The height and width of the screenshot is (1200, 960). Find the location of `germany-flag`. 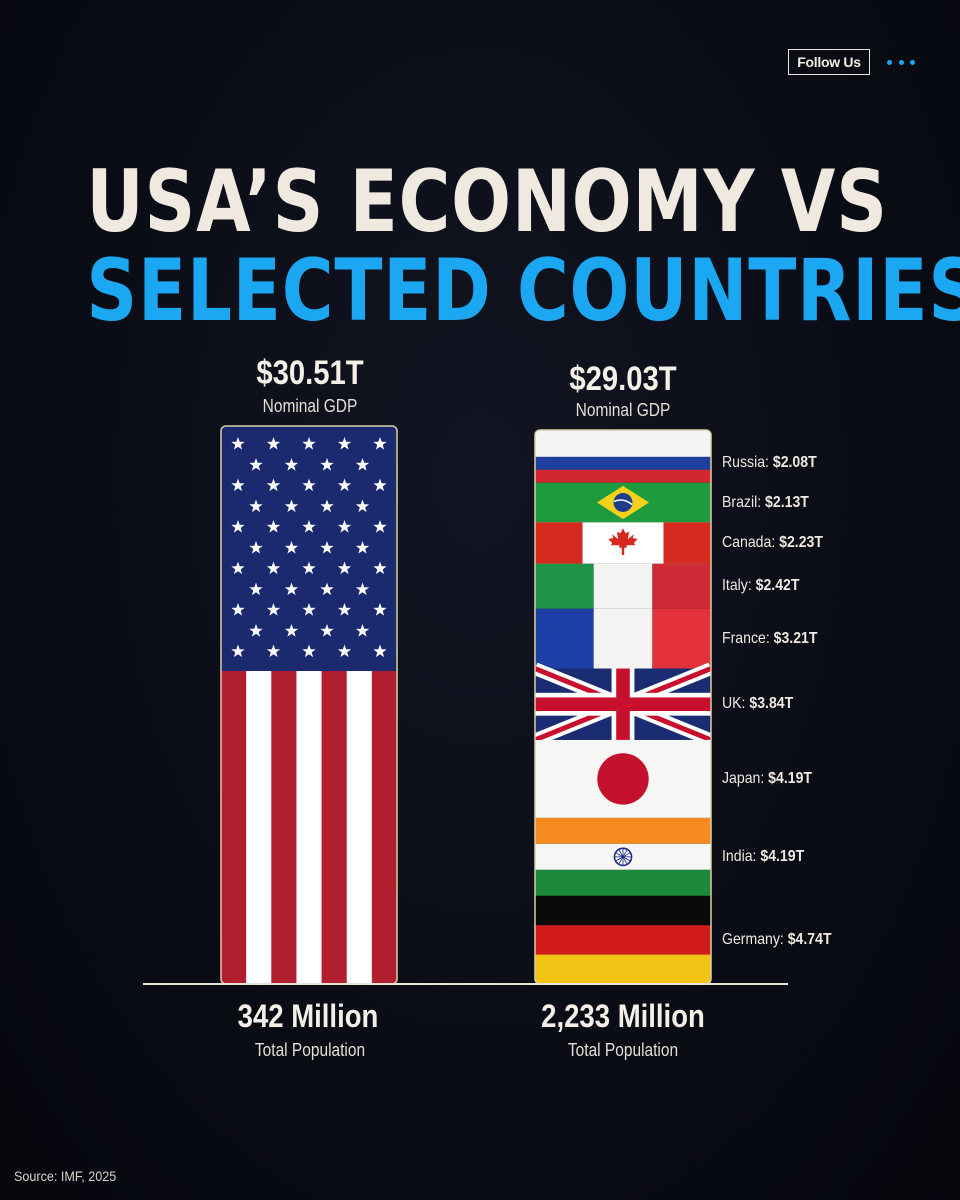

germany-flag is located at coordinates (623, 939).